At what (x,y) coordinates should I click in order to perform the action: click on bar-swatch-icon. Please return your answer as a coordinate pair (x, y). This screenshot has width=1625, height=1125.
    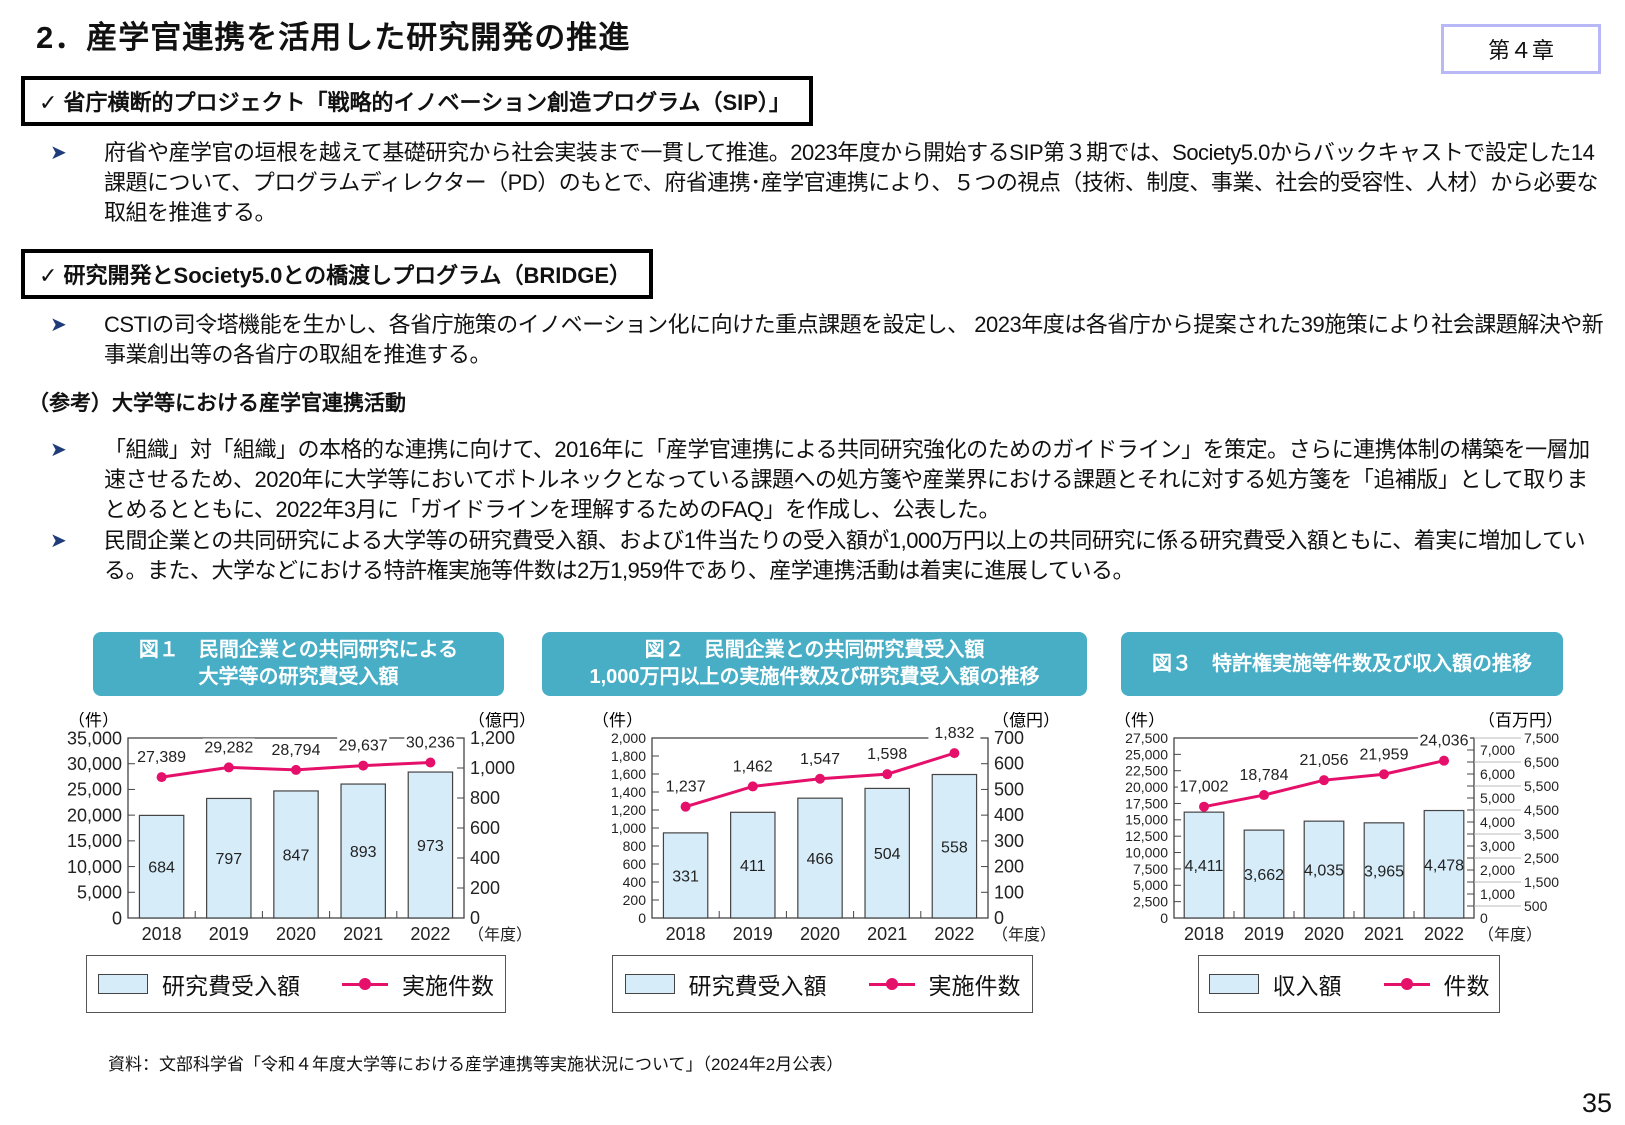
    Looking at the image, I should click on (123, 984).